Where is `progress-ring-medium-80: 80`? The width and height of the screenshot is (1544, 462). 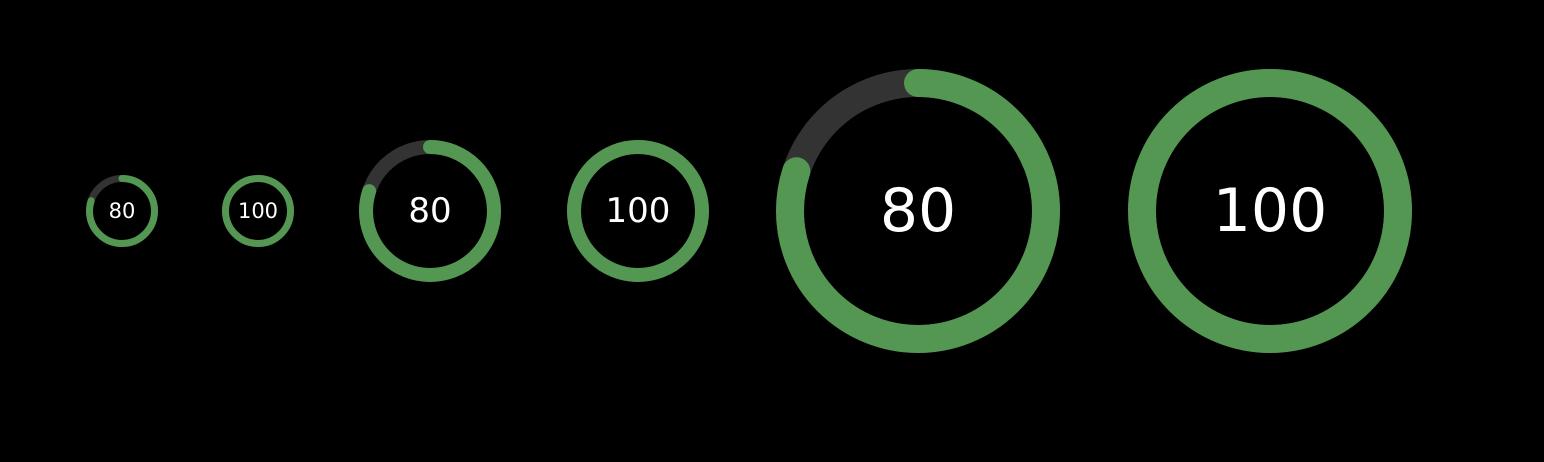 progress-ring-medium-80: 80 is located at coordinates (430, 211).